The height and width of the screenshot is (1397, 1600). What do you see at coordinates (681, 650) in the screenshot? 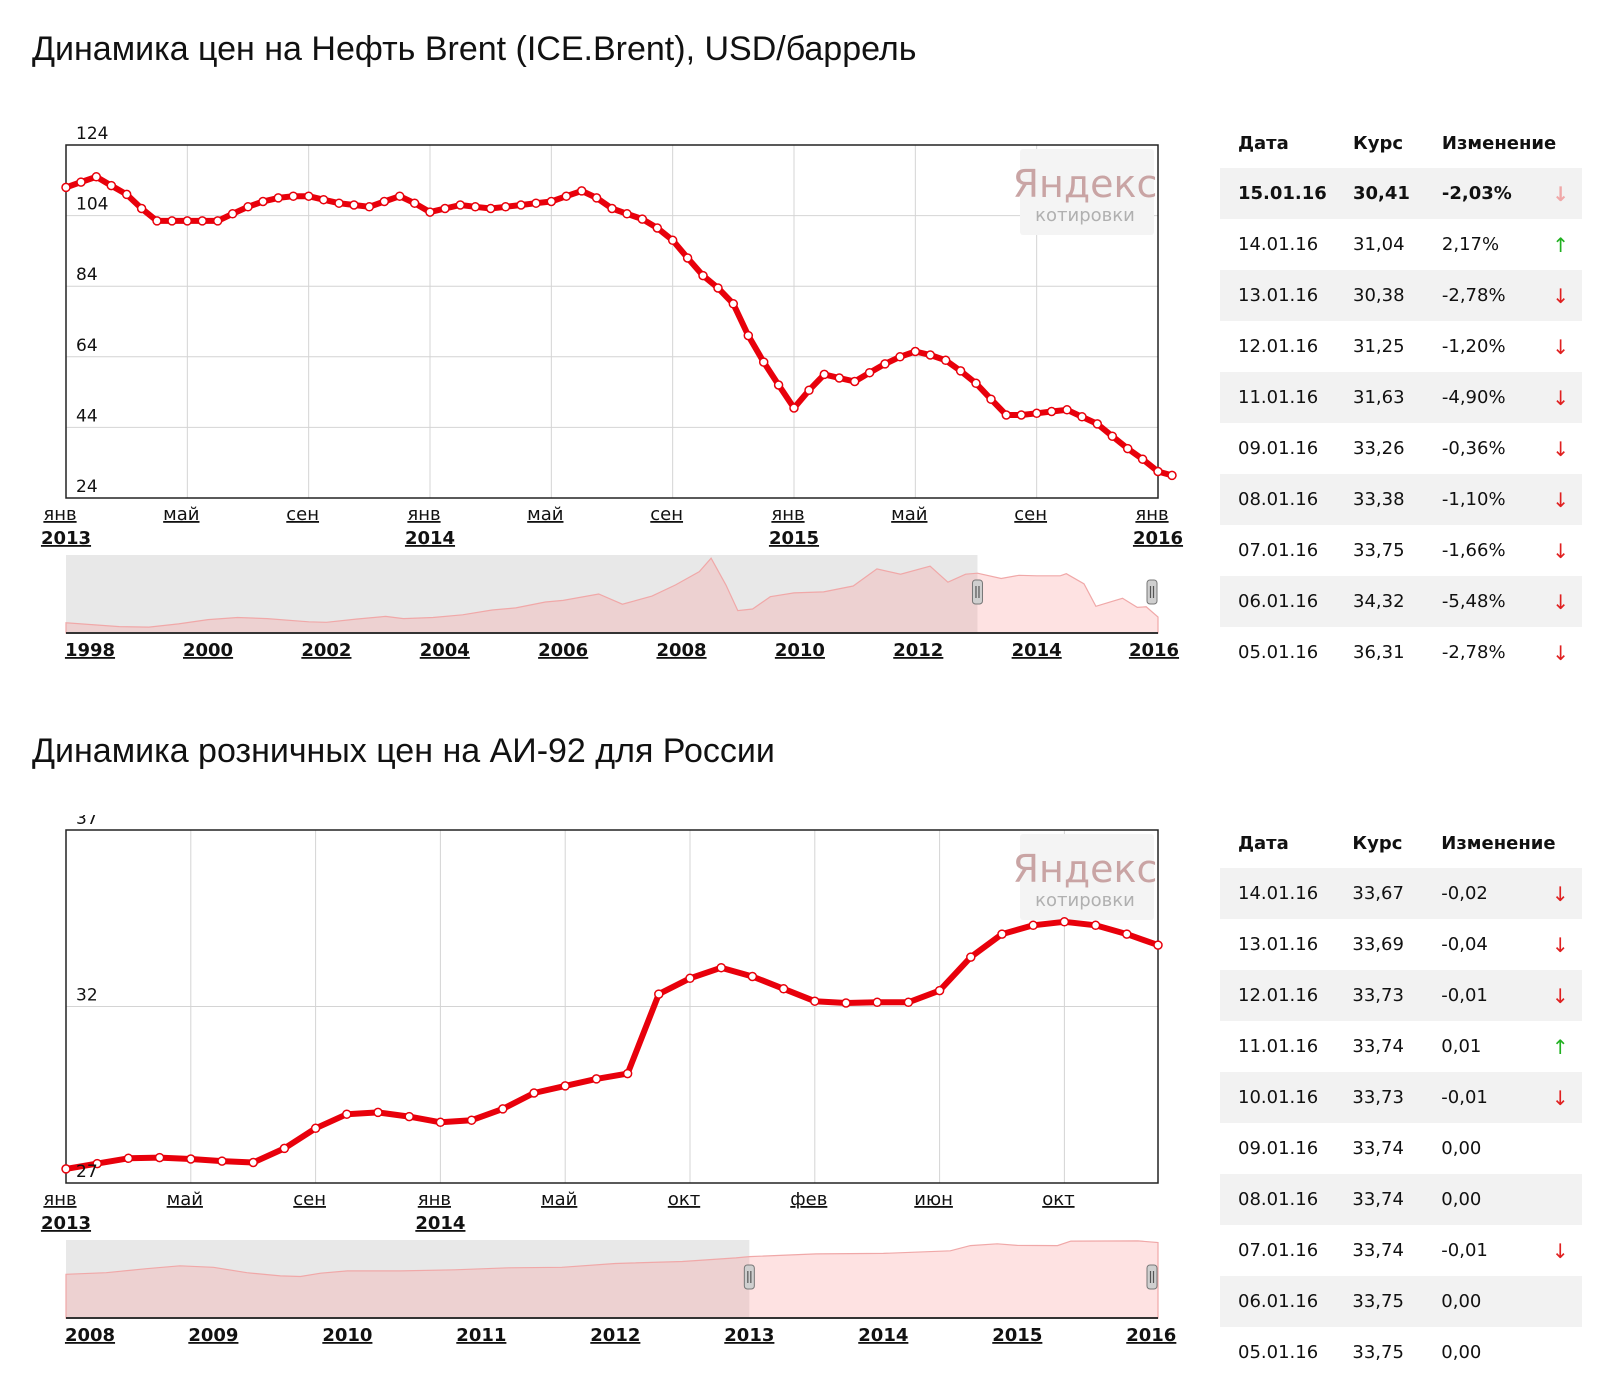
I see `navigator-year-label: 2008` at bounding box center [681, 650].